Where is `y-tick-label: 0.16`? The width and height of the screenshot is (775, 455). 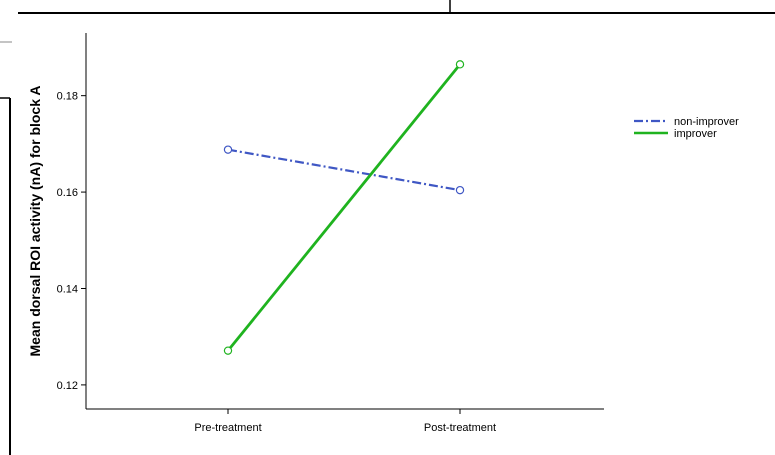
y-tick-label: 0.16 is located at coordinates (67, 193).